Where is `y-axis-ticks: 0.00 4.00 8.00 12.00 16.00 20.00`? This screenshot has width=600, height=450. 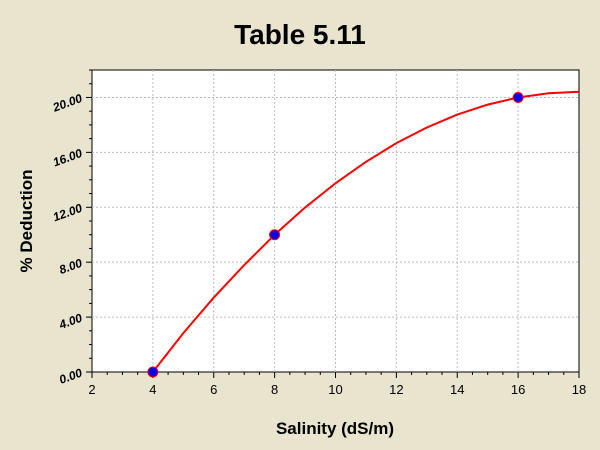 y-axis-ticks: 0.00 4.00 8.00 12.00 16.00 20.00 is located at coordinates (71, 239).